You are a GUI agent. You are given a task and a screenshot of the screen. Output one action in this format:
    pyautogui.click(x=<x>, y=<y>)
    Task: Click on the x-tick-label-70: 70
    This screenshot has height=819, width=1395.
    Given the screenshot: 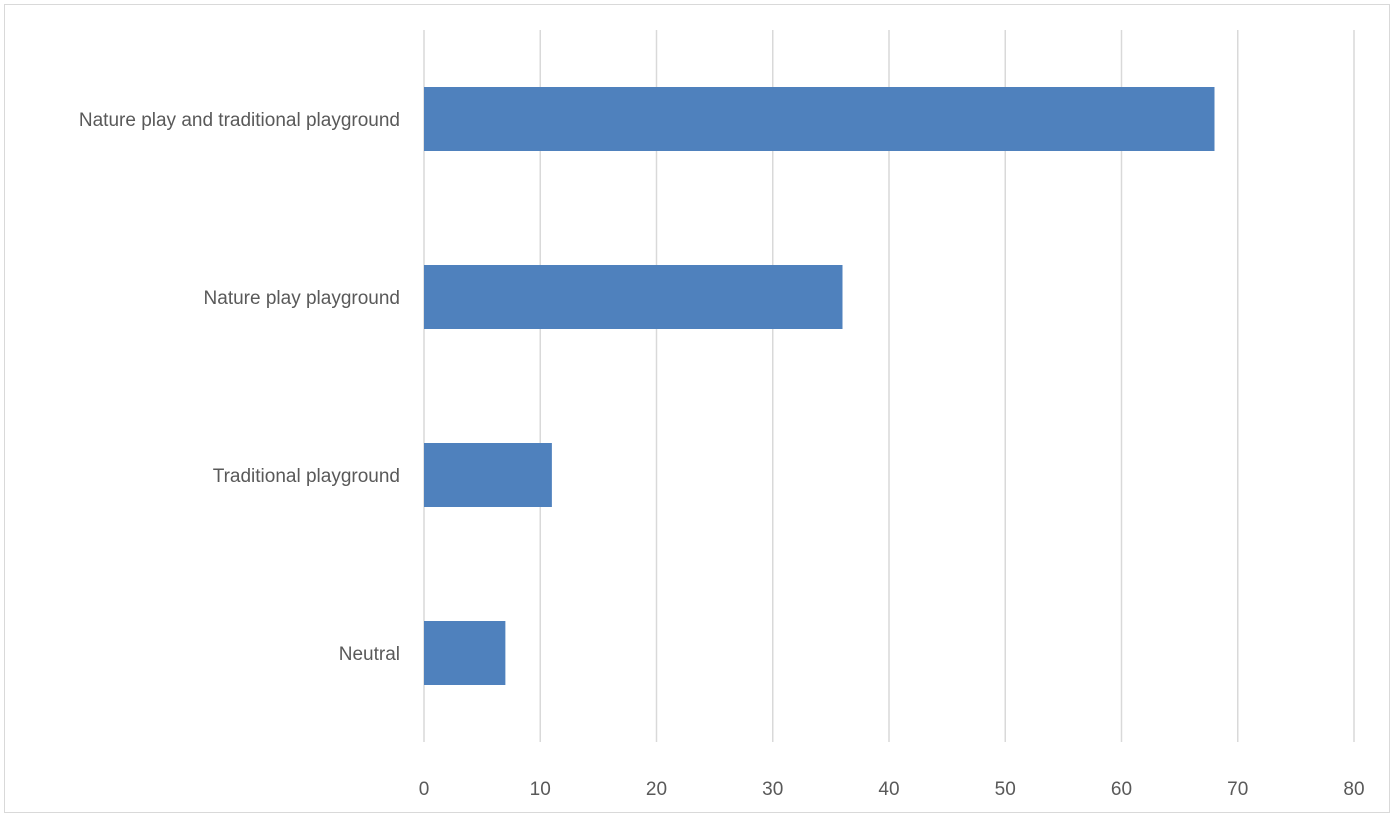 What is the action you would take?
    pyautogui.click(x=1237, y=789)
    